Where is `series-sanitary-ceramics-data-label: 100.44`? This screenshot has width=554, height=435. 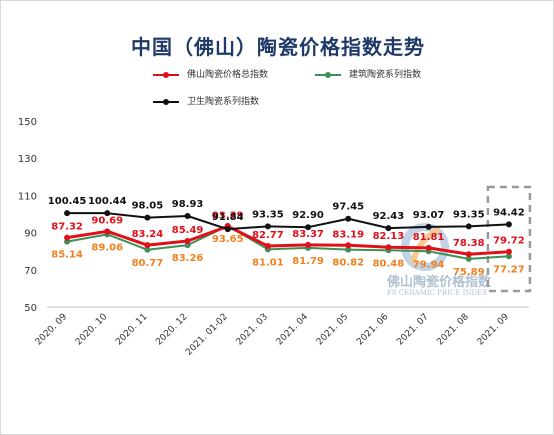
series-sanitary-ceramics-data-label: 100.44 is located at coordinates (107, 201).